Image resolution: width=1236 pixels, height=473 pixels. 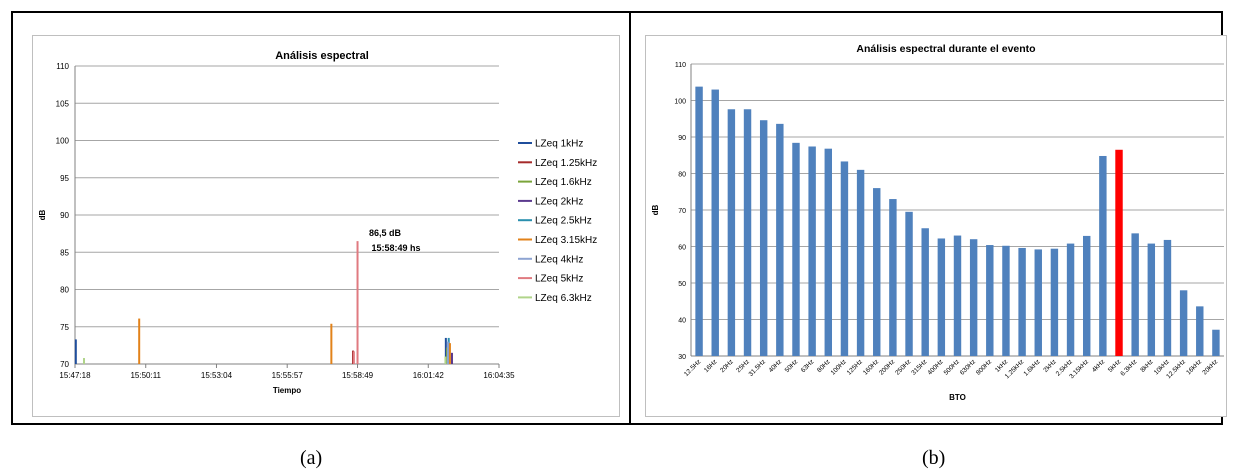 What do you see at coordinates (877, 272) in the screenshot?
I see `bar-160hz` at bounding box center [877, 272].